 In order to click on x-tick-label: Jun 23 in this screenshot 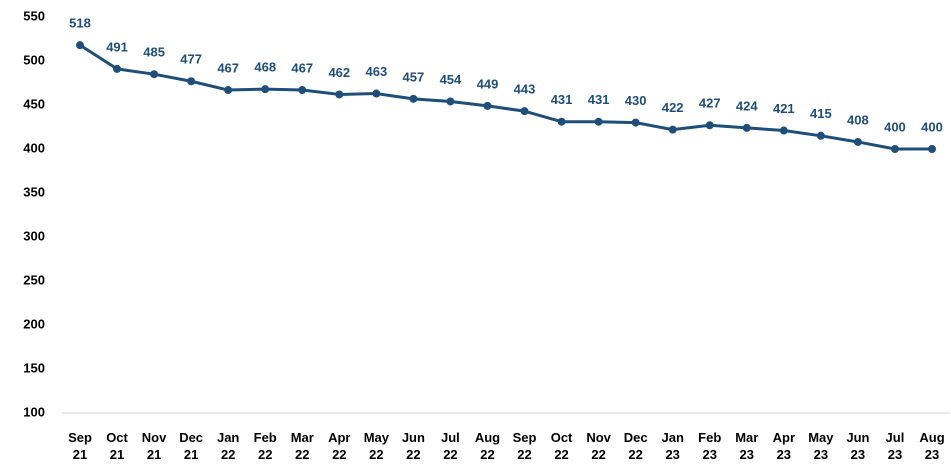, I will do `click(858, 446)`.